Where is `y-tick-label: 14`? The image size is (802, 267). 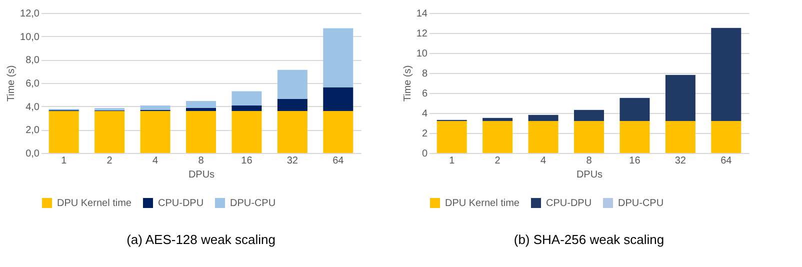
y-tick-label: 14 is located at coordinates (422, 14).